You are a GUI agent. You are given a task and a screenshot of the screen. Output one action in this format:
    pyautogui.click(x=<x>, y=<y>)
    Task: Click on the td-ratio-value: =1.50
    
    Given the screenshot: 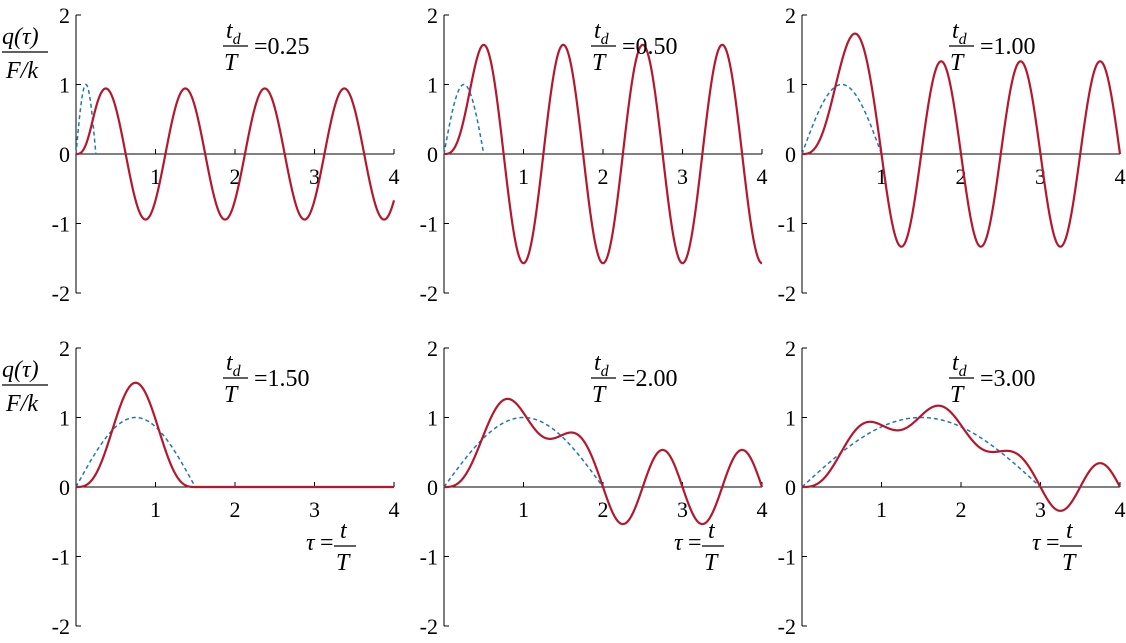 What is the action you would take?
    pyautogui.click(x=282, y=379)
    